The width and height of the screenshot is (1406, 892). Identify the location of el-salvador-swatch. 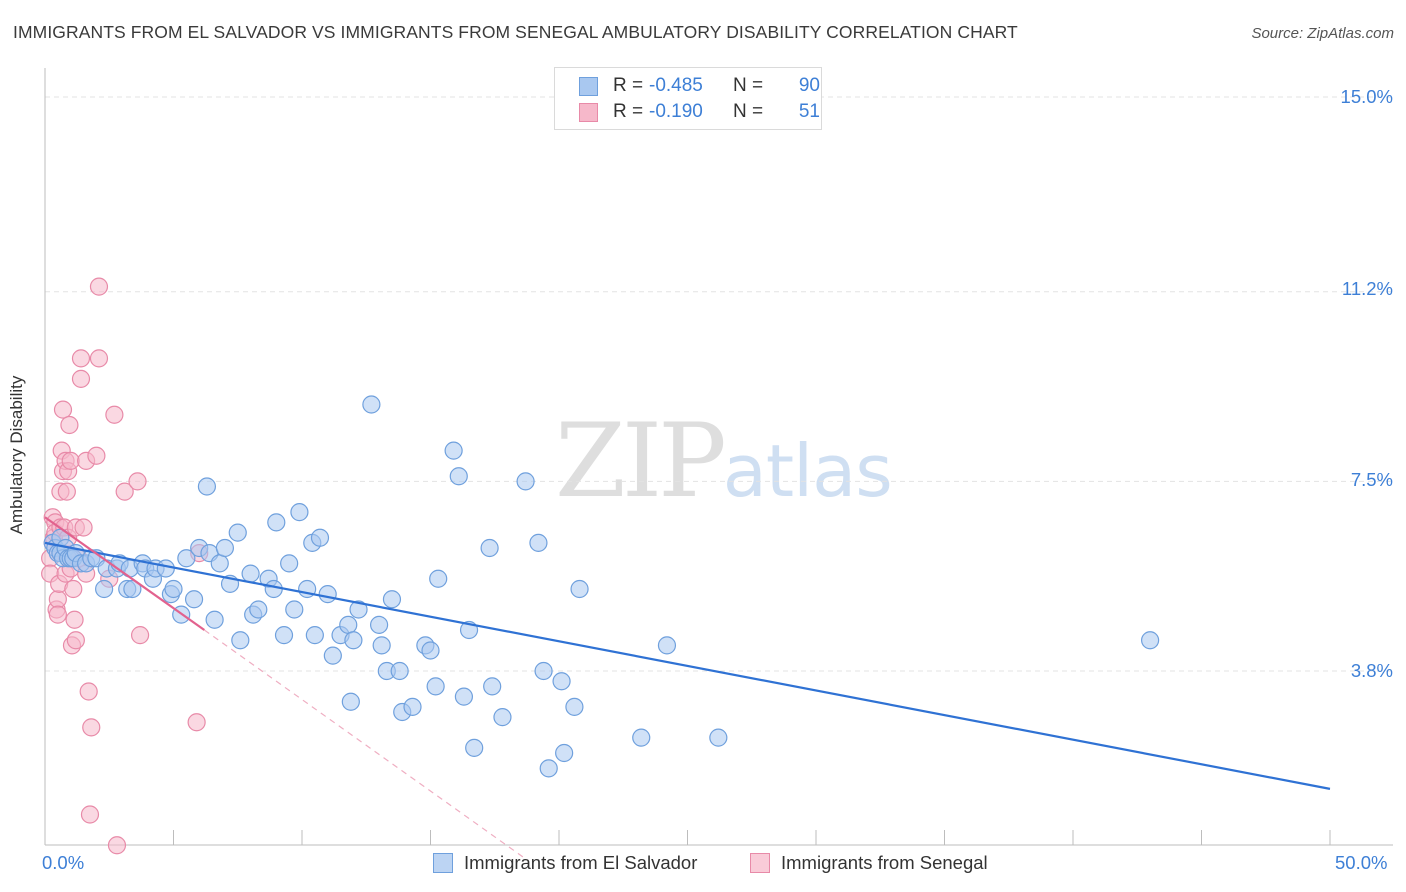
(588, 86).